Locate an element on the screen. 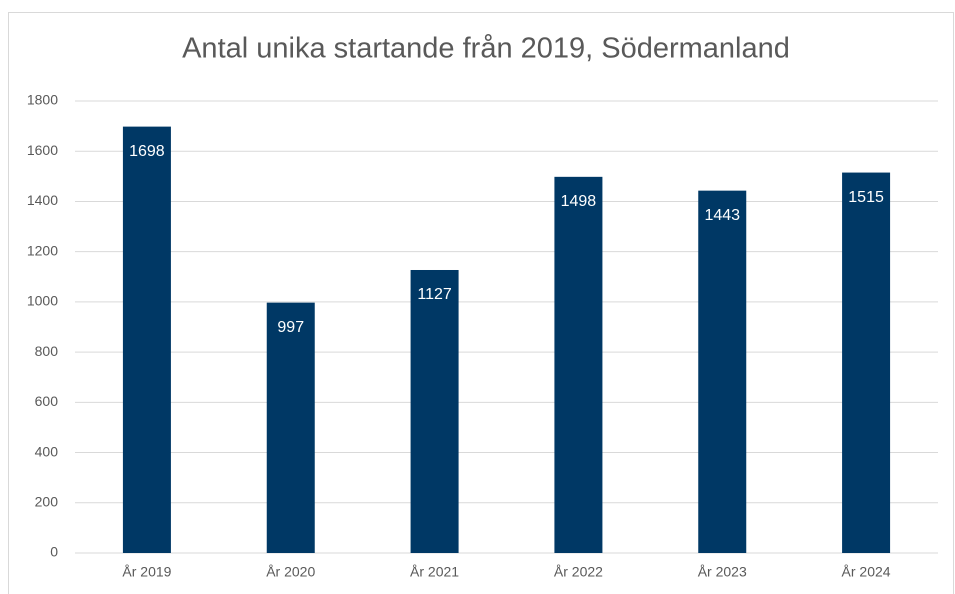 Image resolution: width=955 pixels, height=594 pixels. y-tick-label: 800 is located at coordinates (47, 351).